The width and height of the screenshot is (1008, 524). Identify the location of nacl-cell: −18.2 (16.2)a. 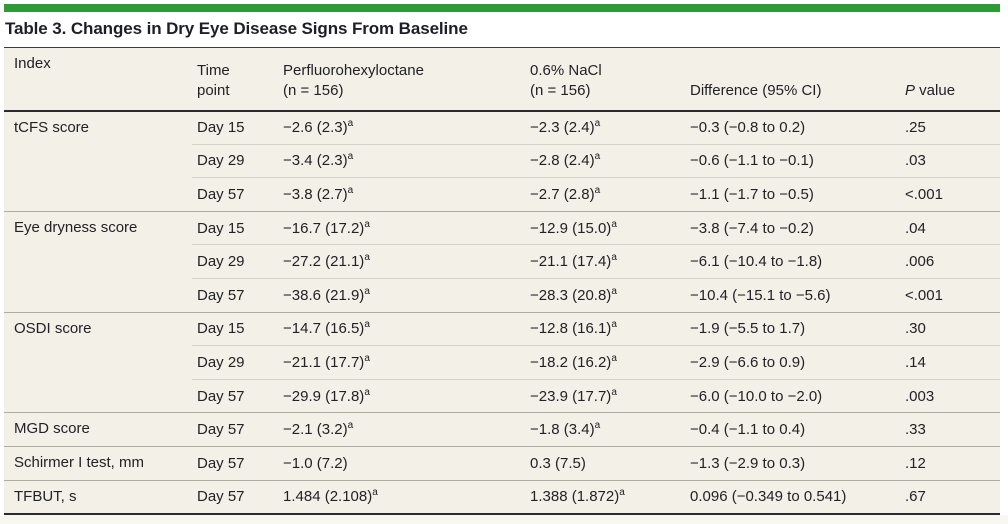
(605, 362).